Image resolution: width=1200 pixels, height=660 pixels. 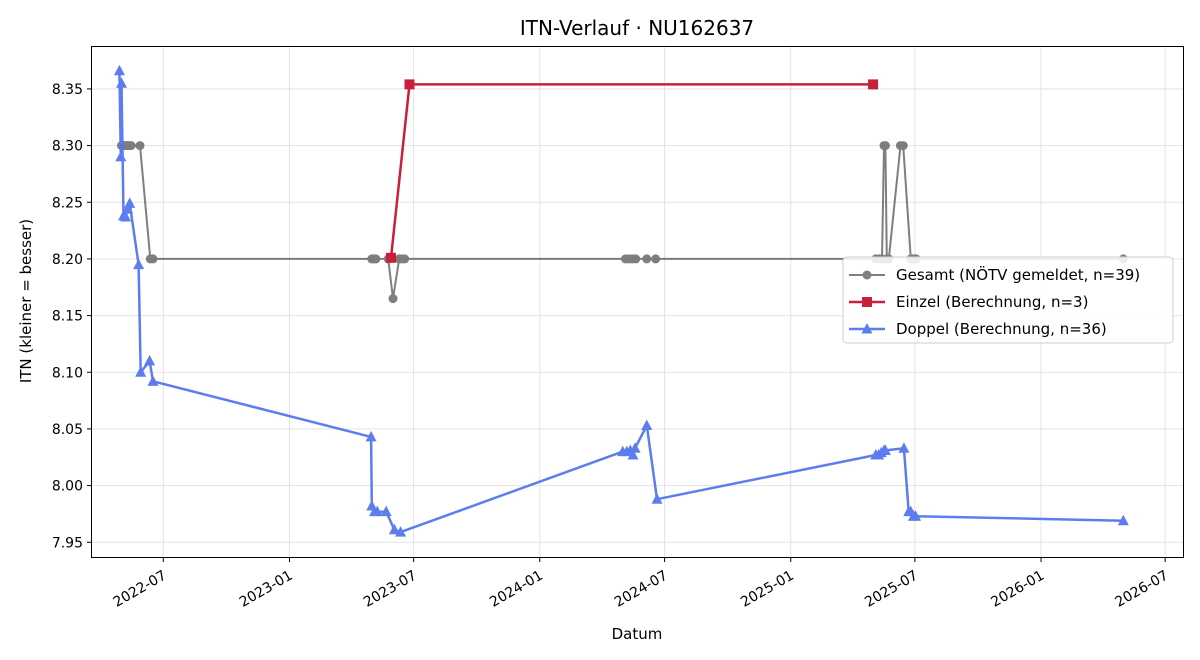 I want to click on legend-label: Doppel (Berechnung, n=36), so click(x=1001, y=329).